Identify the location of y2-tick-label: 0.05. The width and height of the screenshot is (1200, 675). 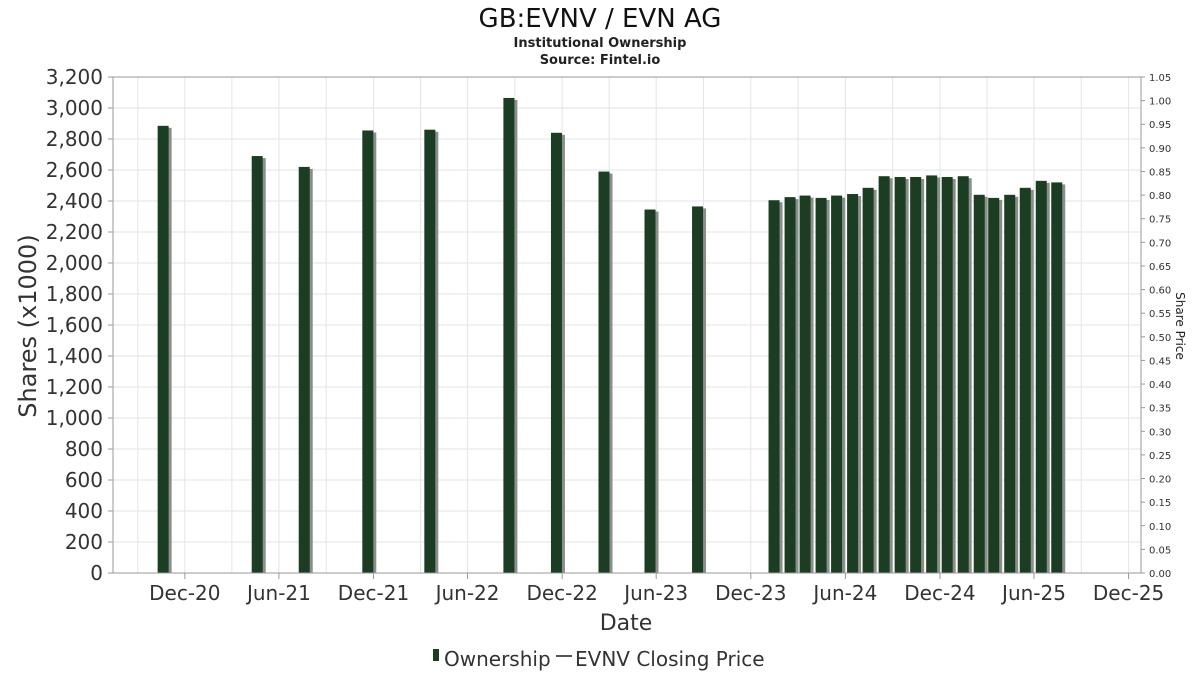
(1160, 550).